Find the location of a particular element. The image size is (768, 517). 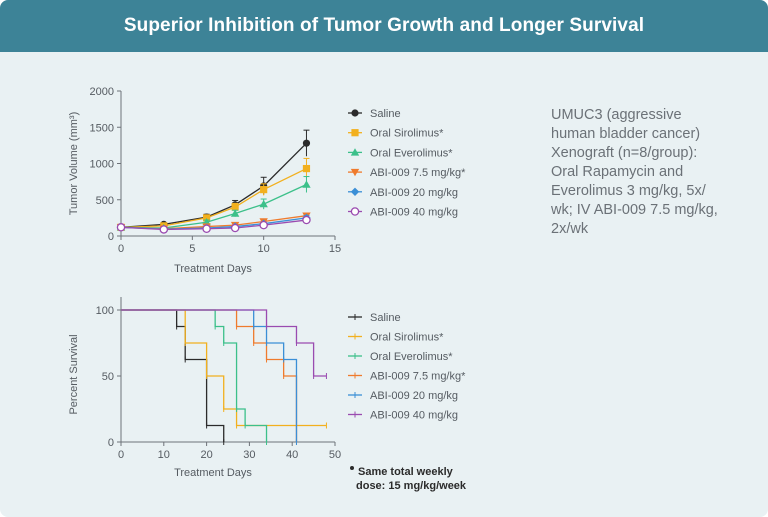

y-tick-label: 500 is located at coordinates (105, 201).